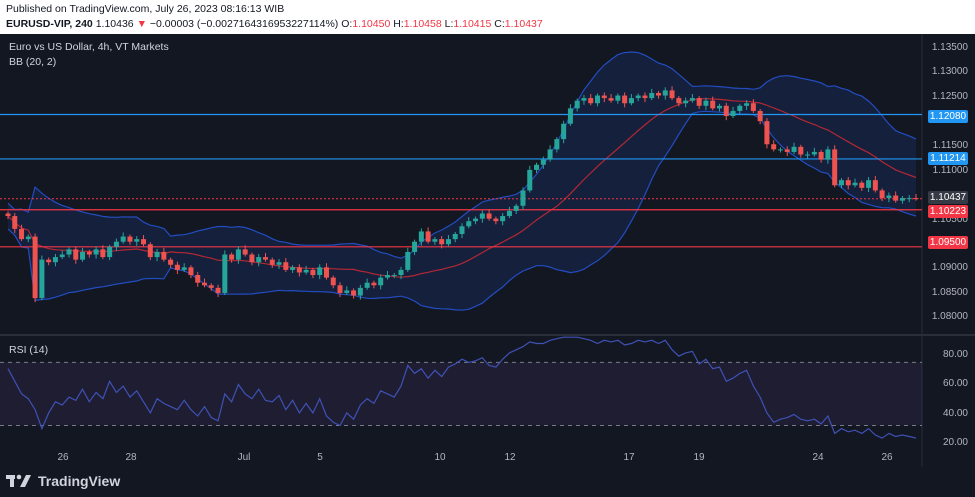  I want to click on close-label: C:, so click(499, 24).